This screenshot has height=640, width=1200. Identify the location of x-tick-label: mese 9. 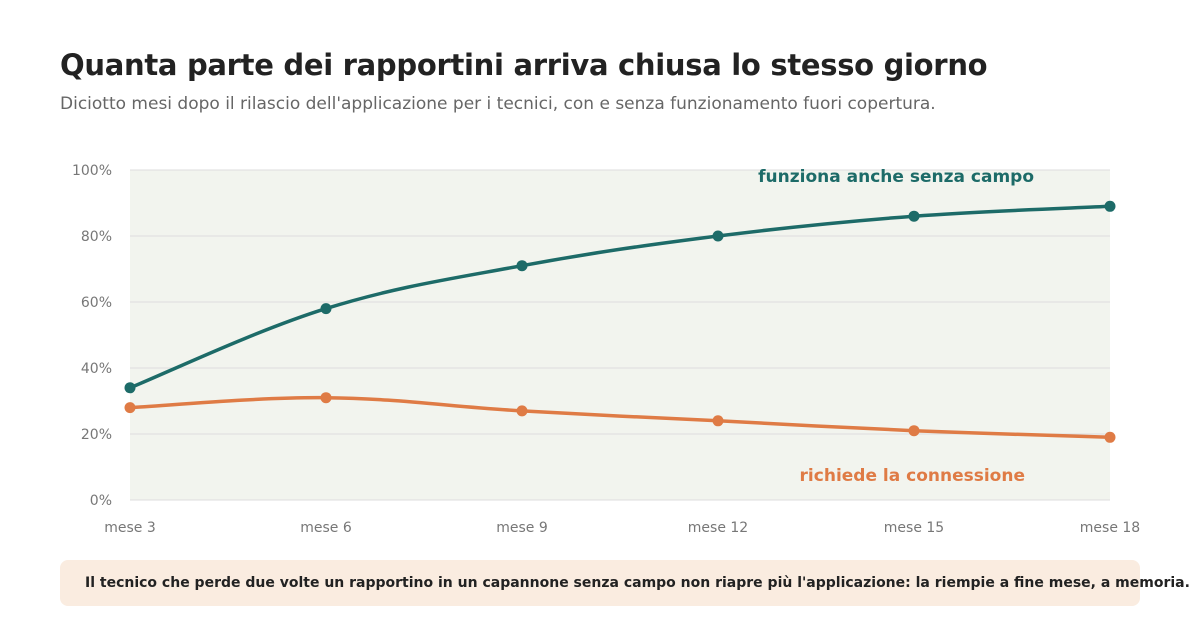
(522, 528).